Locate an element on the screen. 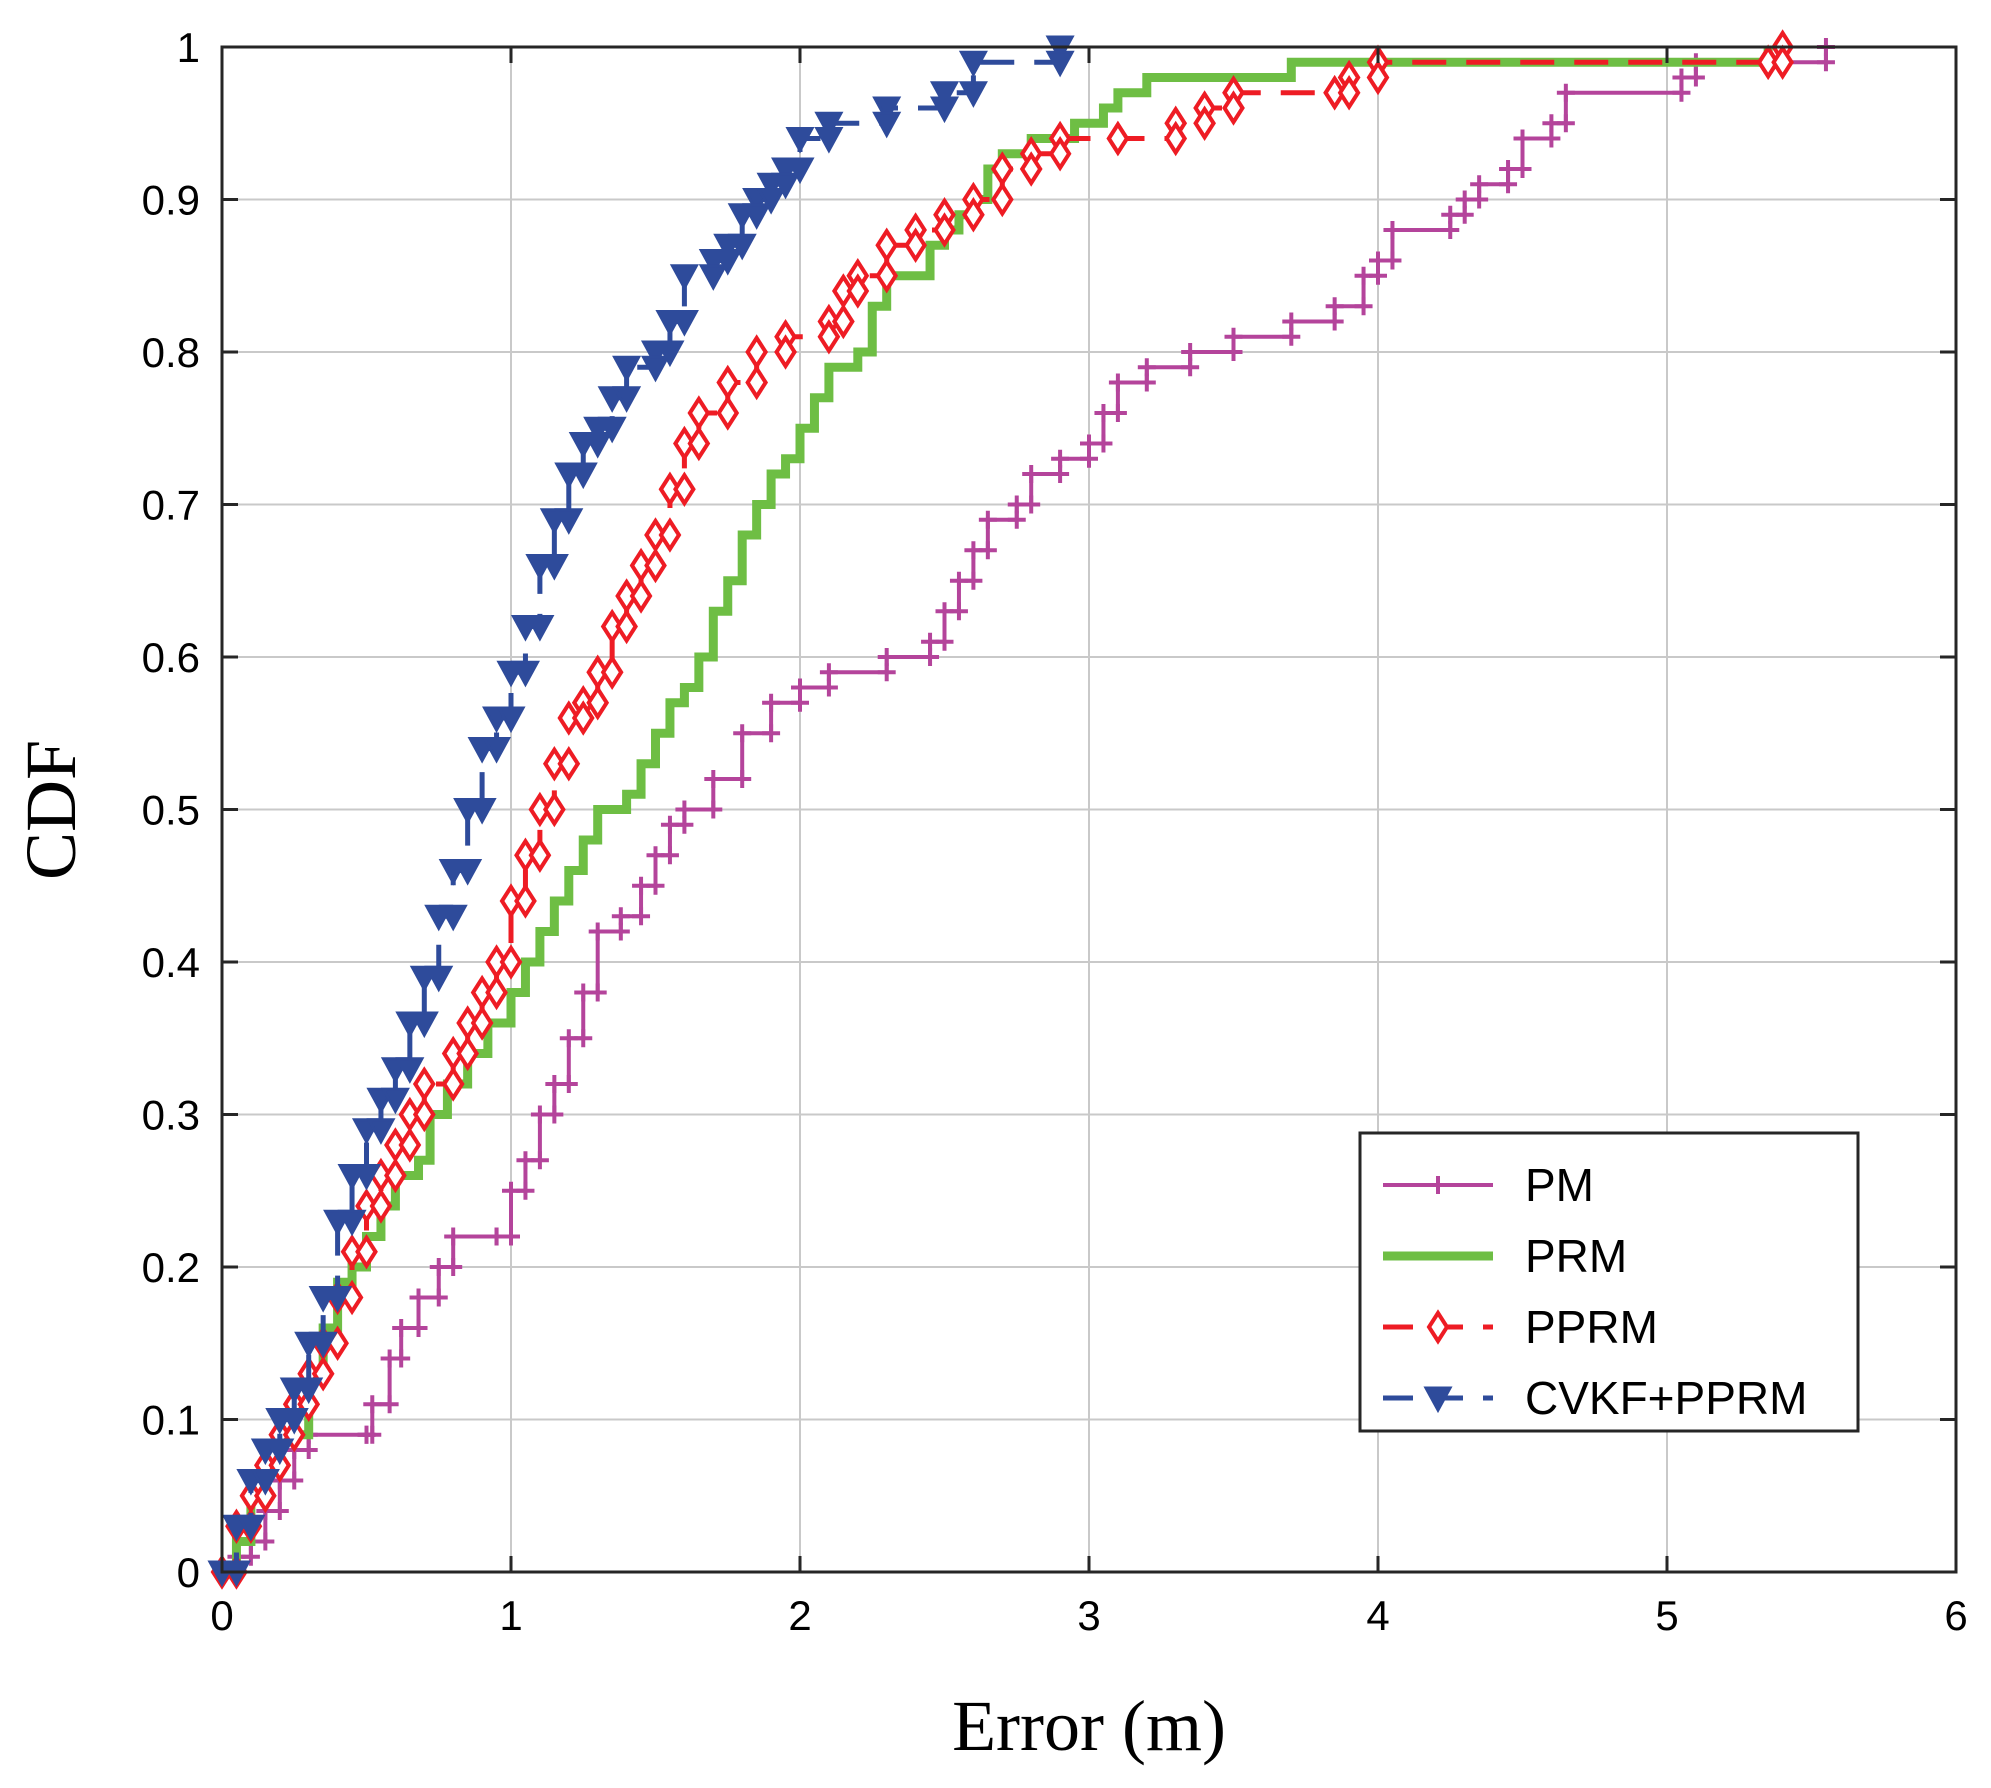  y-tick-label: 0.4 is located at coordinates (171, 962).